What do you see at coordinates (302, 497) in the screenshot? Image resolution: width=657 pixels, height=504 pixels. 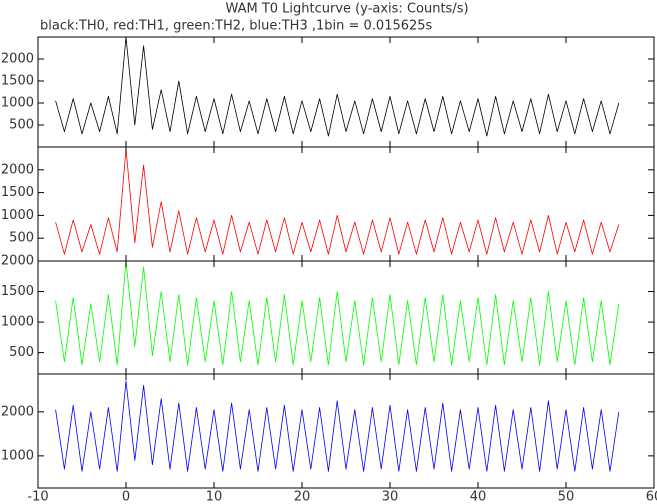 I see `x-tick-label: 20` at bounding box center [302, 497].